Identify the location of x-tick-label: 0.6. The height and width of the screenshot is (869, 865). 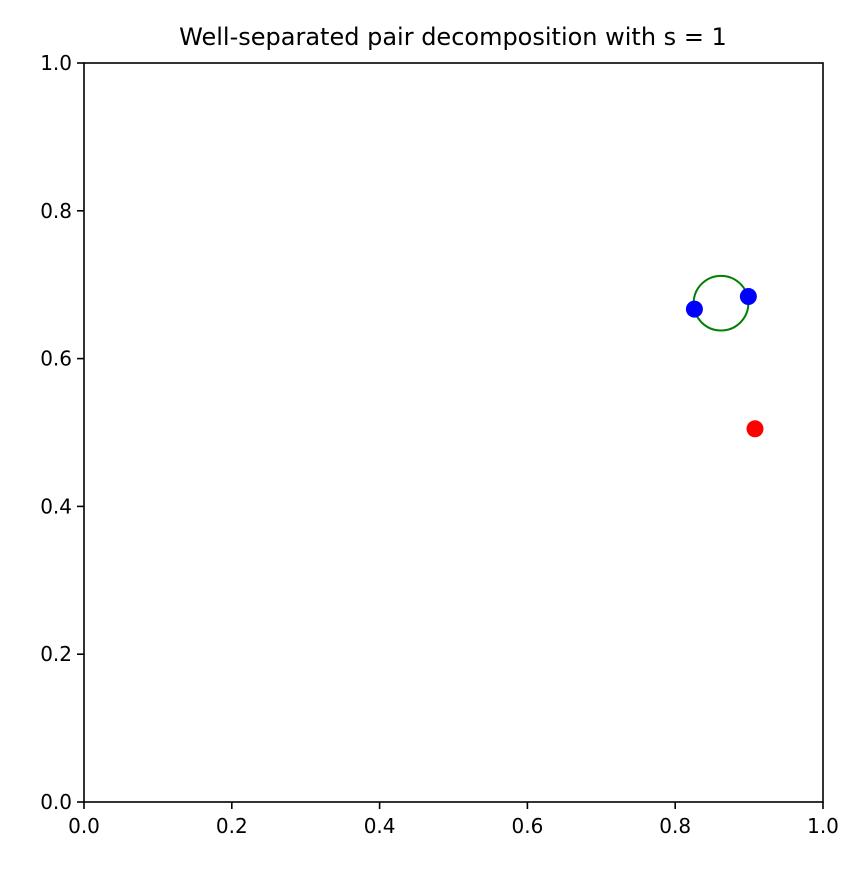
(527, 826).